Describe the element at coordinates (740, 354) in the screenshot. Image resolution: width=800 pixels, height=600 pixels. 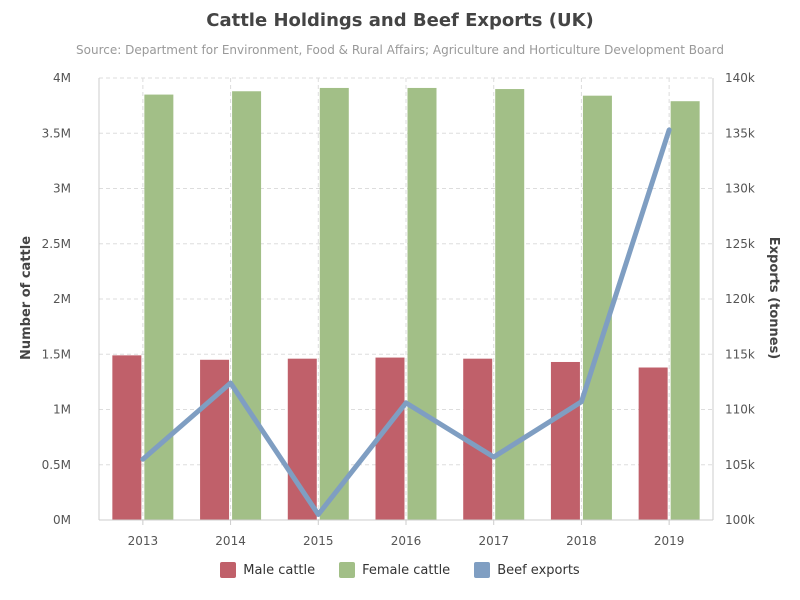
I see `y-axis-right-tick: 115k` at that location.